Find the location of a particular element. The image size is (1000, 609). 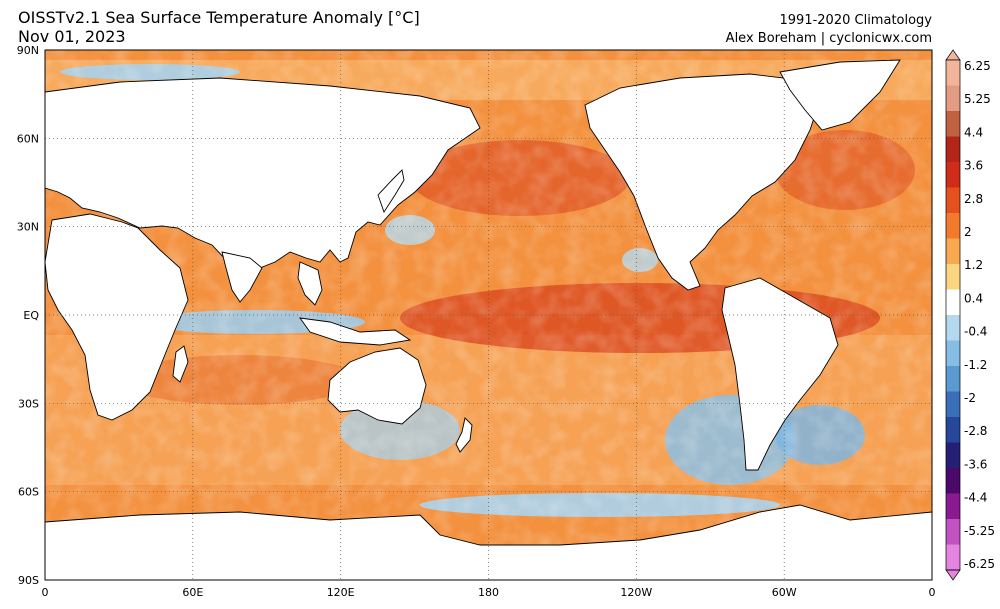

colorbar-frame is located at coordinates (953, 315).